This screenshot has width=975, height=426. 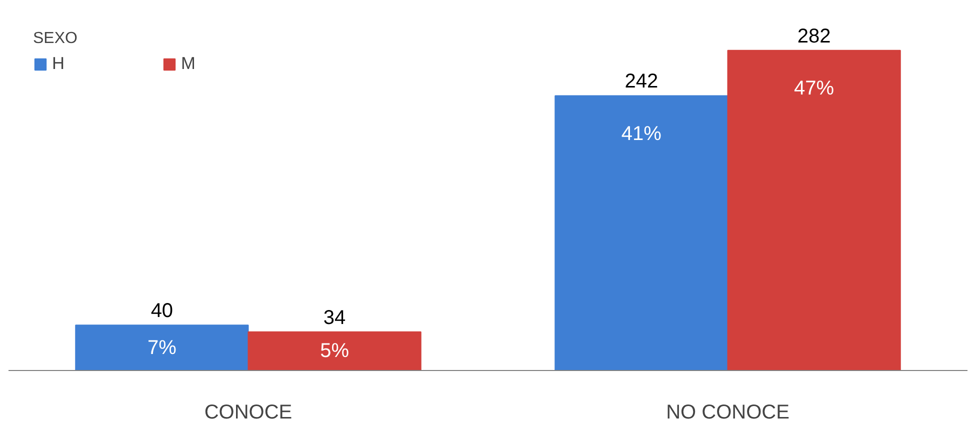 I want to click on annotation: 5%, so click(x=335, y=351).